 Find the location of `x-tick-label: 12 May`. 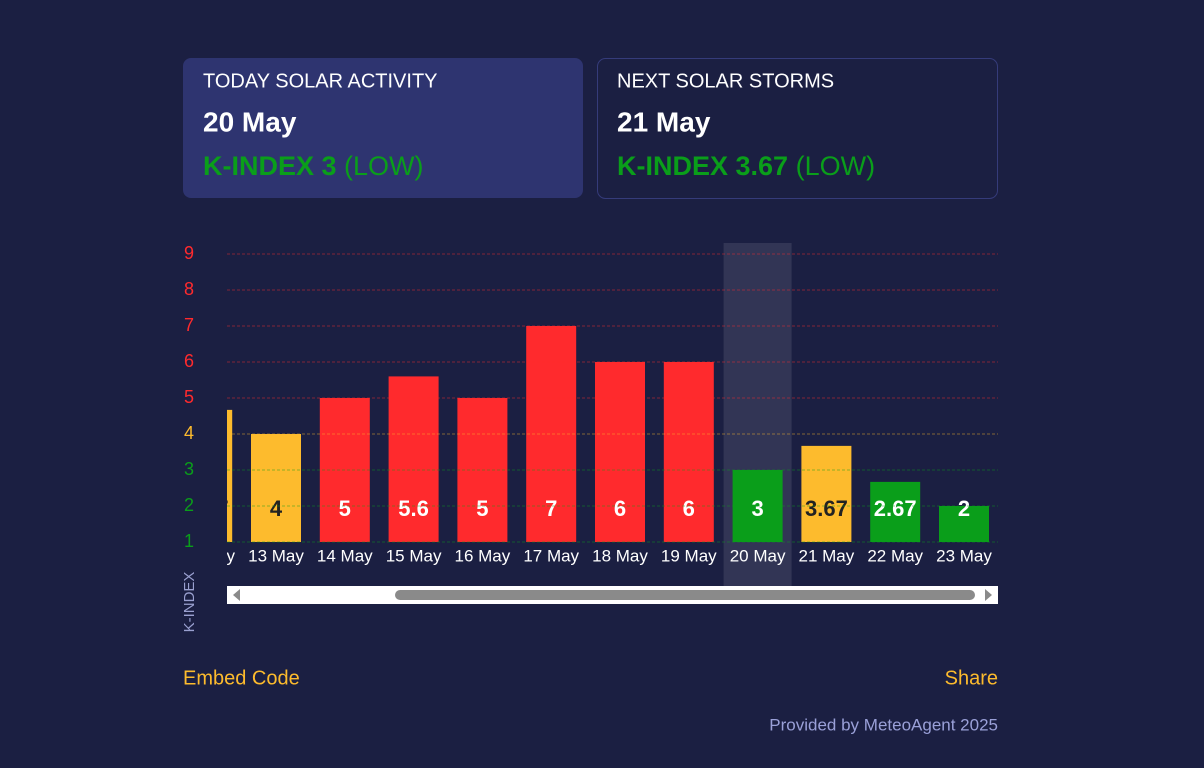

x-tick-label: 12 May is located at coordinates (207, 555).